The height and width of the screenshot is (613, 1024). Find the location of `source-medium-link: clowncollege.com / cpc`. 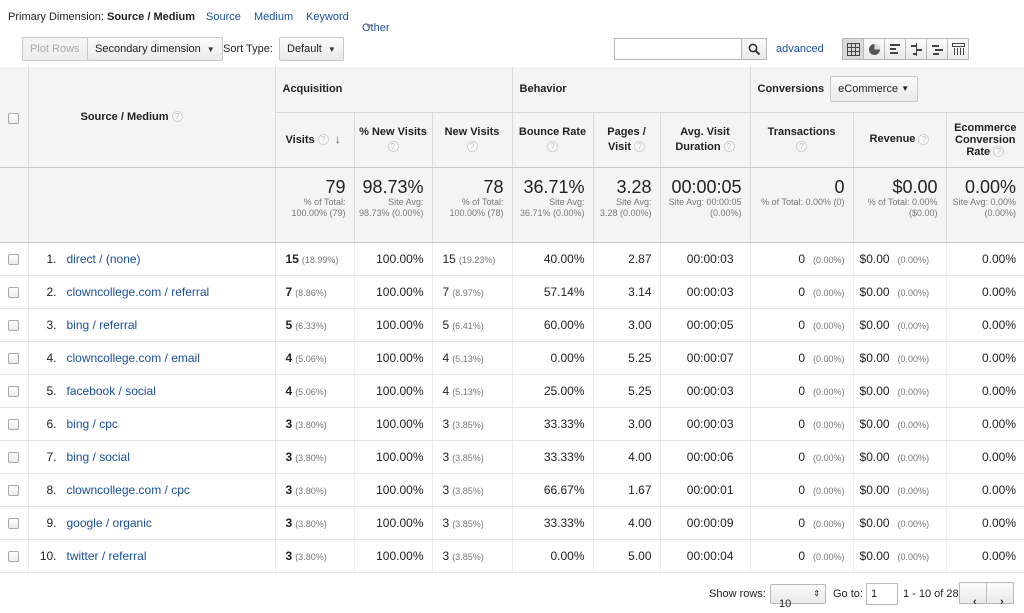

source-medium-link: clowncollege.com / cpc is located at coordinates (128, 489).